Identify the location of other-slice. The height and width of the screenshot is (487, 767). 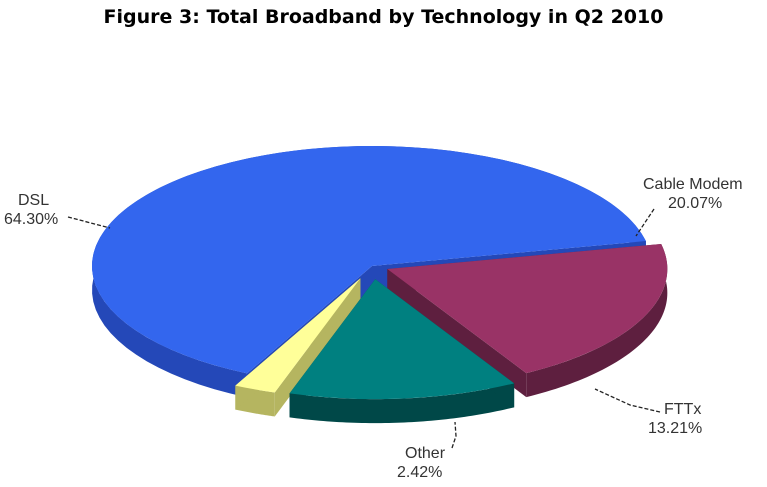
(298, 335).